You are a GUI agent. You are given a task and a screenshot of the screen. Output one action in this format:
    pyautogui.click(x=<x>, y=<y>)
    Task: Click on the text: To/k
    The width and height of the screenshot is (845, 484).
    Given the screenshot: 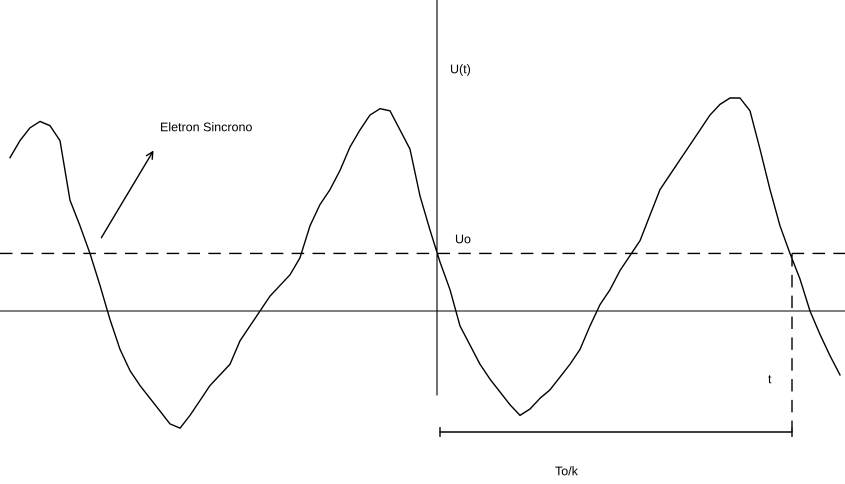 What is the action you would take?
    pyautogui.click(x=566, y=471)
    